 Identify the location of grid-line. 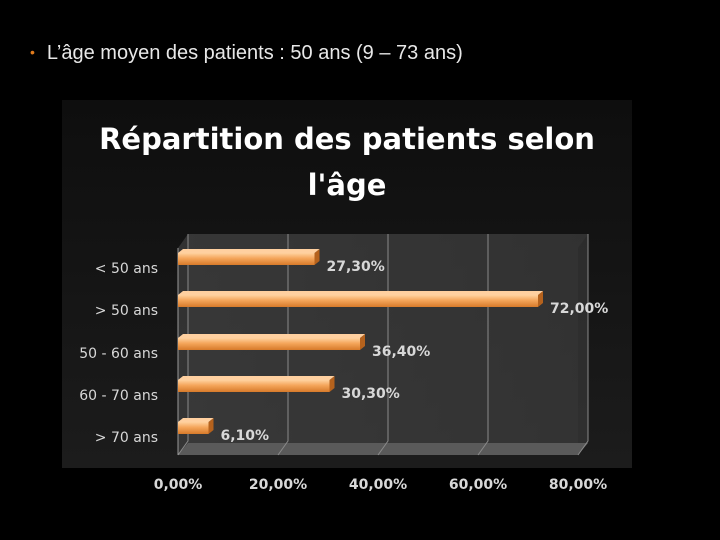
(583, 345).